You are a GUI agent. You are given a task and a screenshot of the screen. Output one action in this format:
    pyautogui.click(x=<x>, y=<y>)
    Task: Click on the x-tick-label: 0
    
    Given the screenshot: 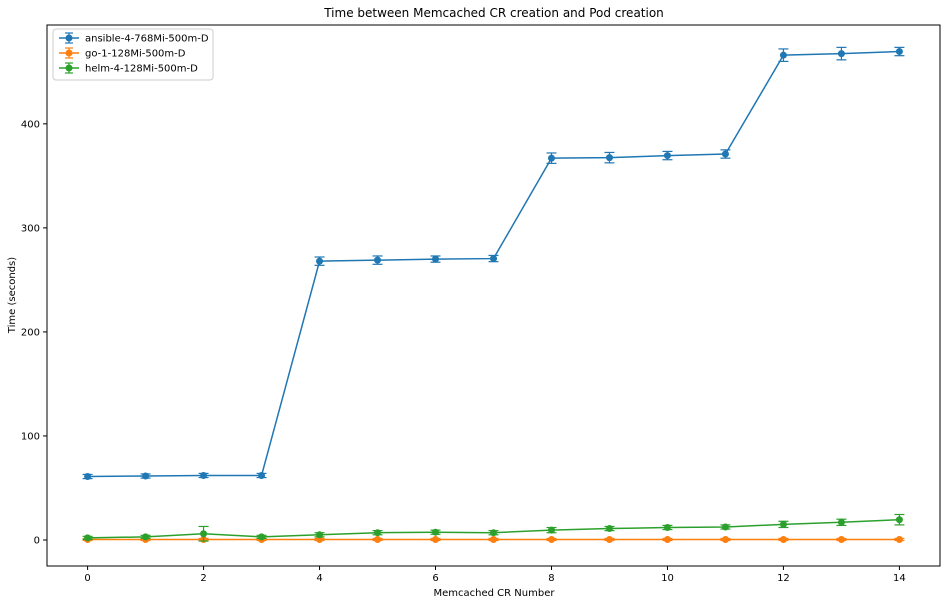 What is the action you would take?
    pyautogui.click(x=87, y=578)
    